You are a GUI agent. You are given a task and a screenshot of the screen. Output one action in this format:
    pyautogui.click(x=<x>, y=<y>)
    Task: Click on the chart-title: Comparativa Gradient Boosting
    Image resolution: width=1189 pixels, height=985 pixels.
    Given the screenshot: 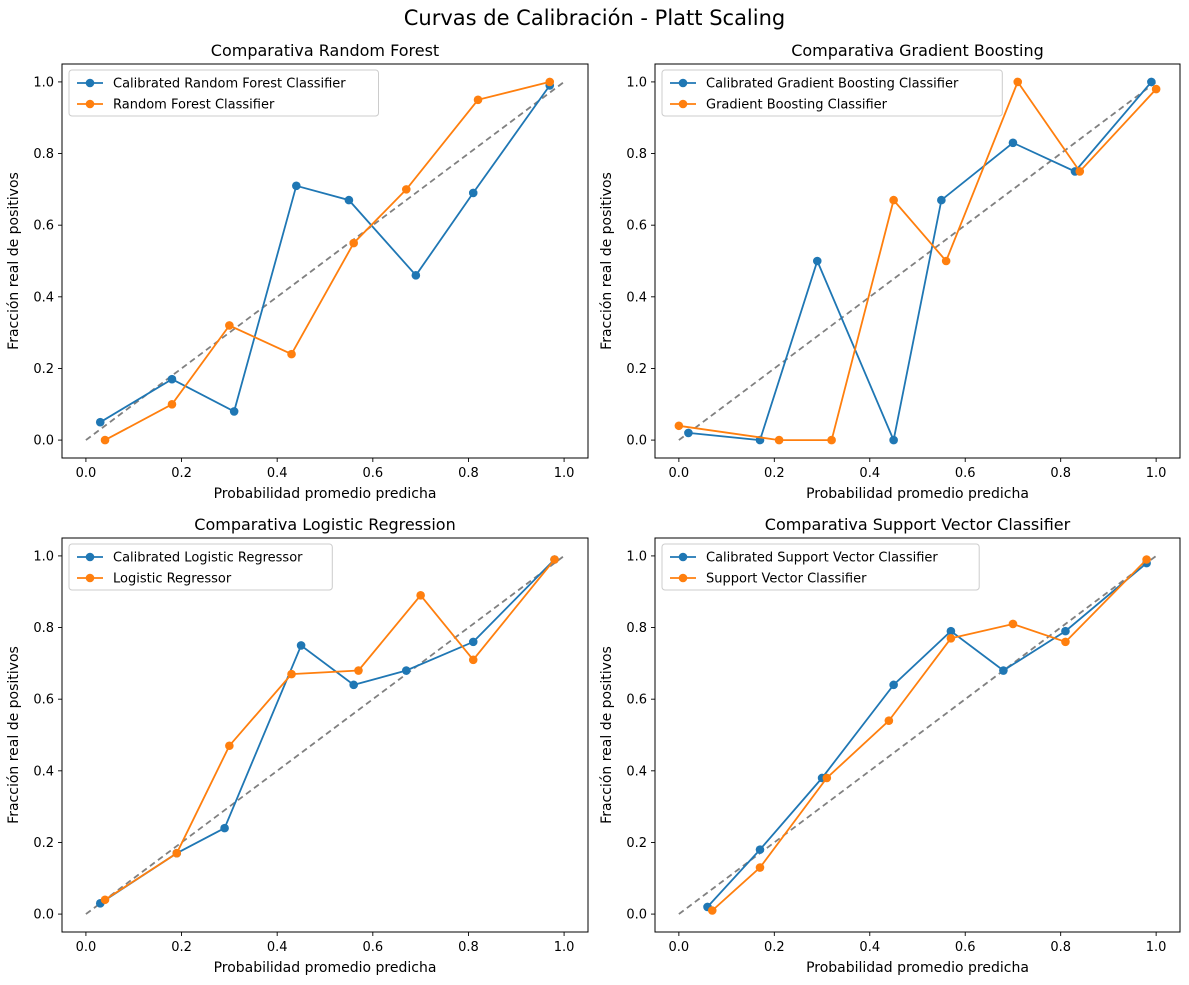 What is the action you would take?
    pyautogui.click(x=917, y=50)
    